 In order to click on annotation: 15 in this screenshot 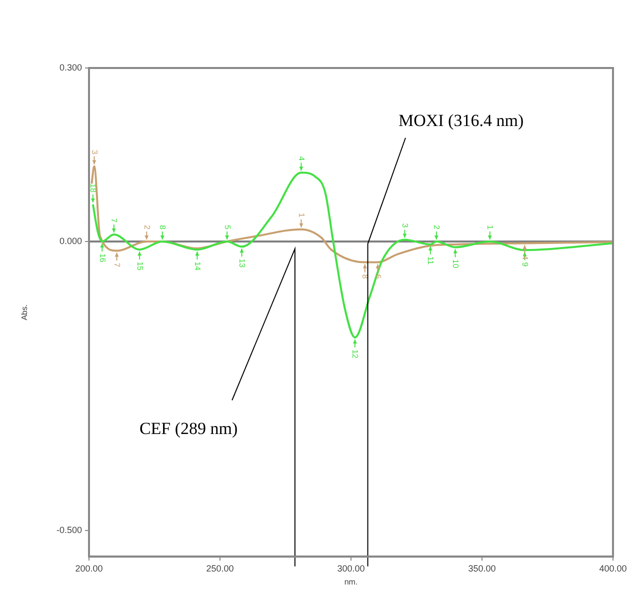, I will do `click(139, 267)`.